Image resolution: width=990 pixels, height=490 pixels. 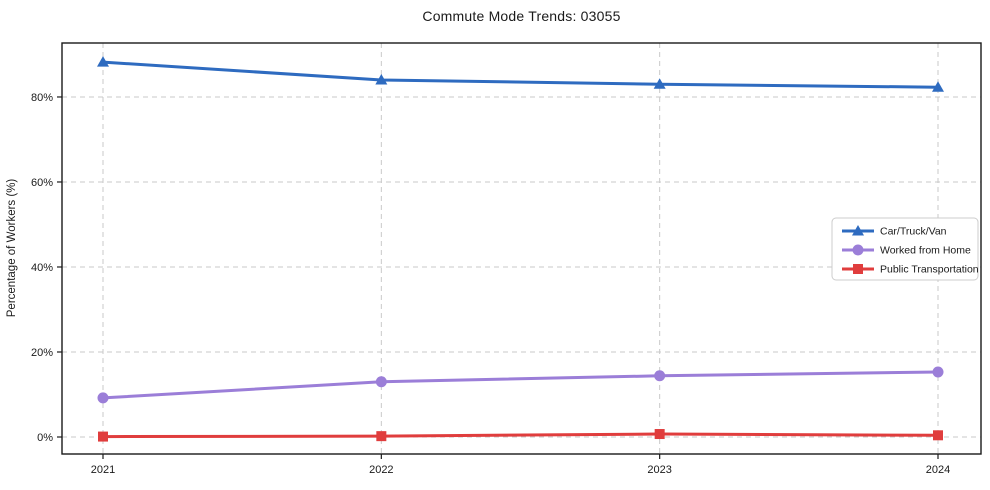 I want to click on x-tick-label: 2021, so click(x=103, y=470).